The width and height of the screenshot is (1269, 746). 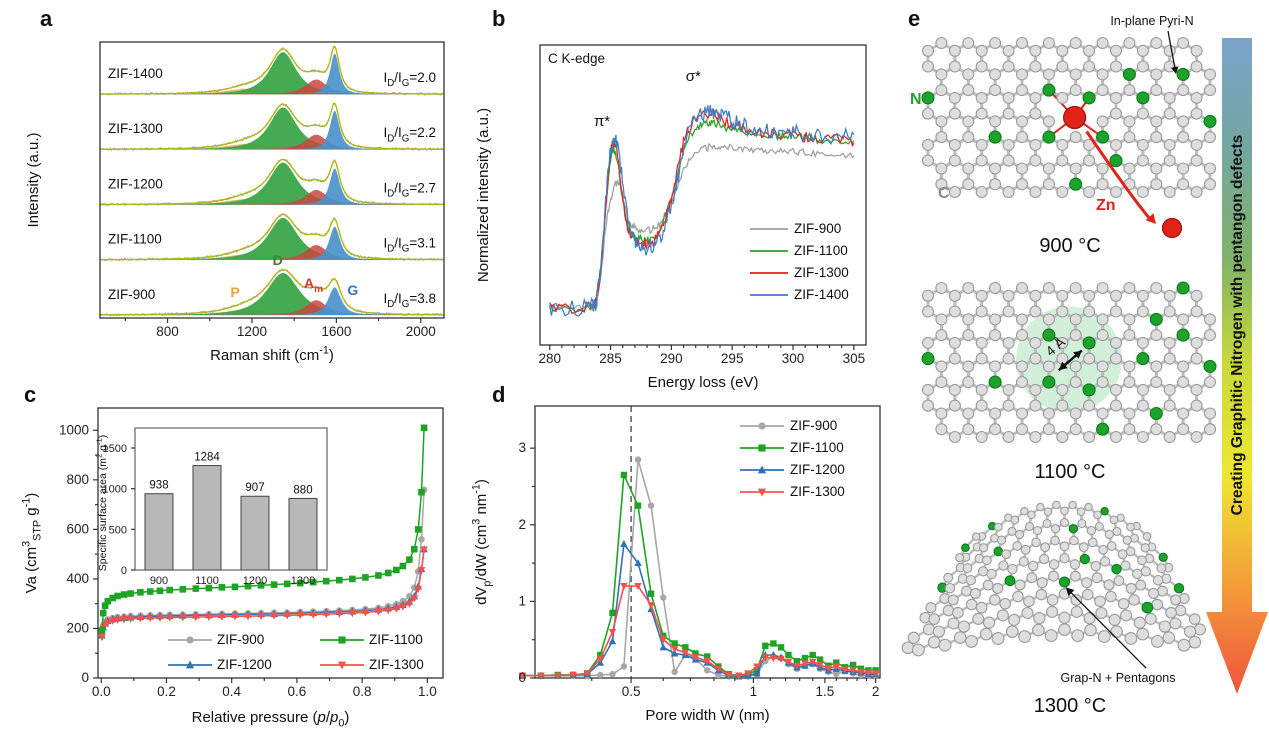 What do you see at coordinates (610, 358) in the screenshot?
I see `x-tick-label: 285` at bounding box center [610, 358].